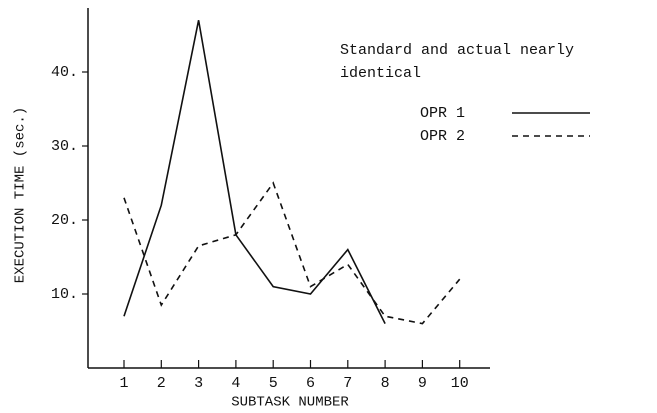 The image size is (657, 413). I want to click on x-axis-label: SUBTASK NUMBER, so click(290, 403).